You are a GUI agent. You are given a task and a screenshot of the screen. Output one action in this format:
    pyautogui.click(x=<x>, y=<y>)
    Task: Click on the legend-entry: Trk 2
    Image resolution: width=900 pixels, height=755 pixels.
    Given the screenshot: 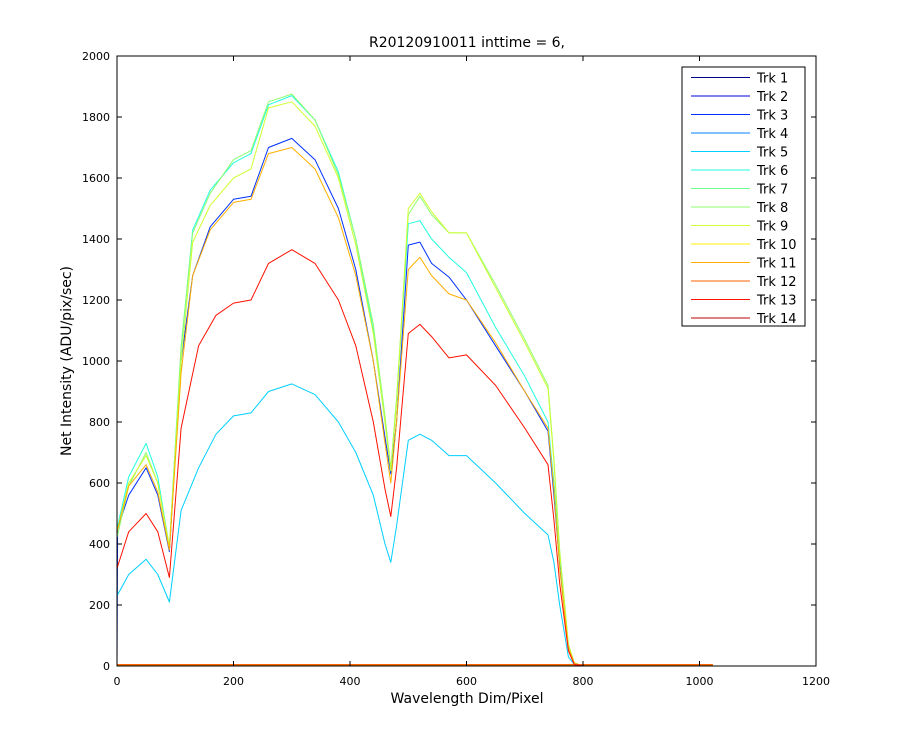 What is the action you would take?
    pyautogui.click(x=772, y=97)
    